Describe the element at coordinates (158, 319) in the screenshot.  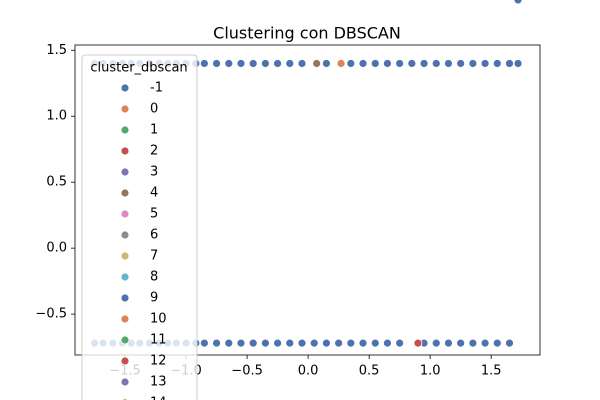
I see `legend-label: 10` at that location.